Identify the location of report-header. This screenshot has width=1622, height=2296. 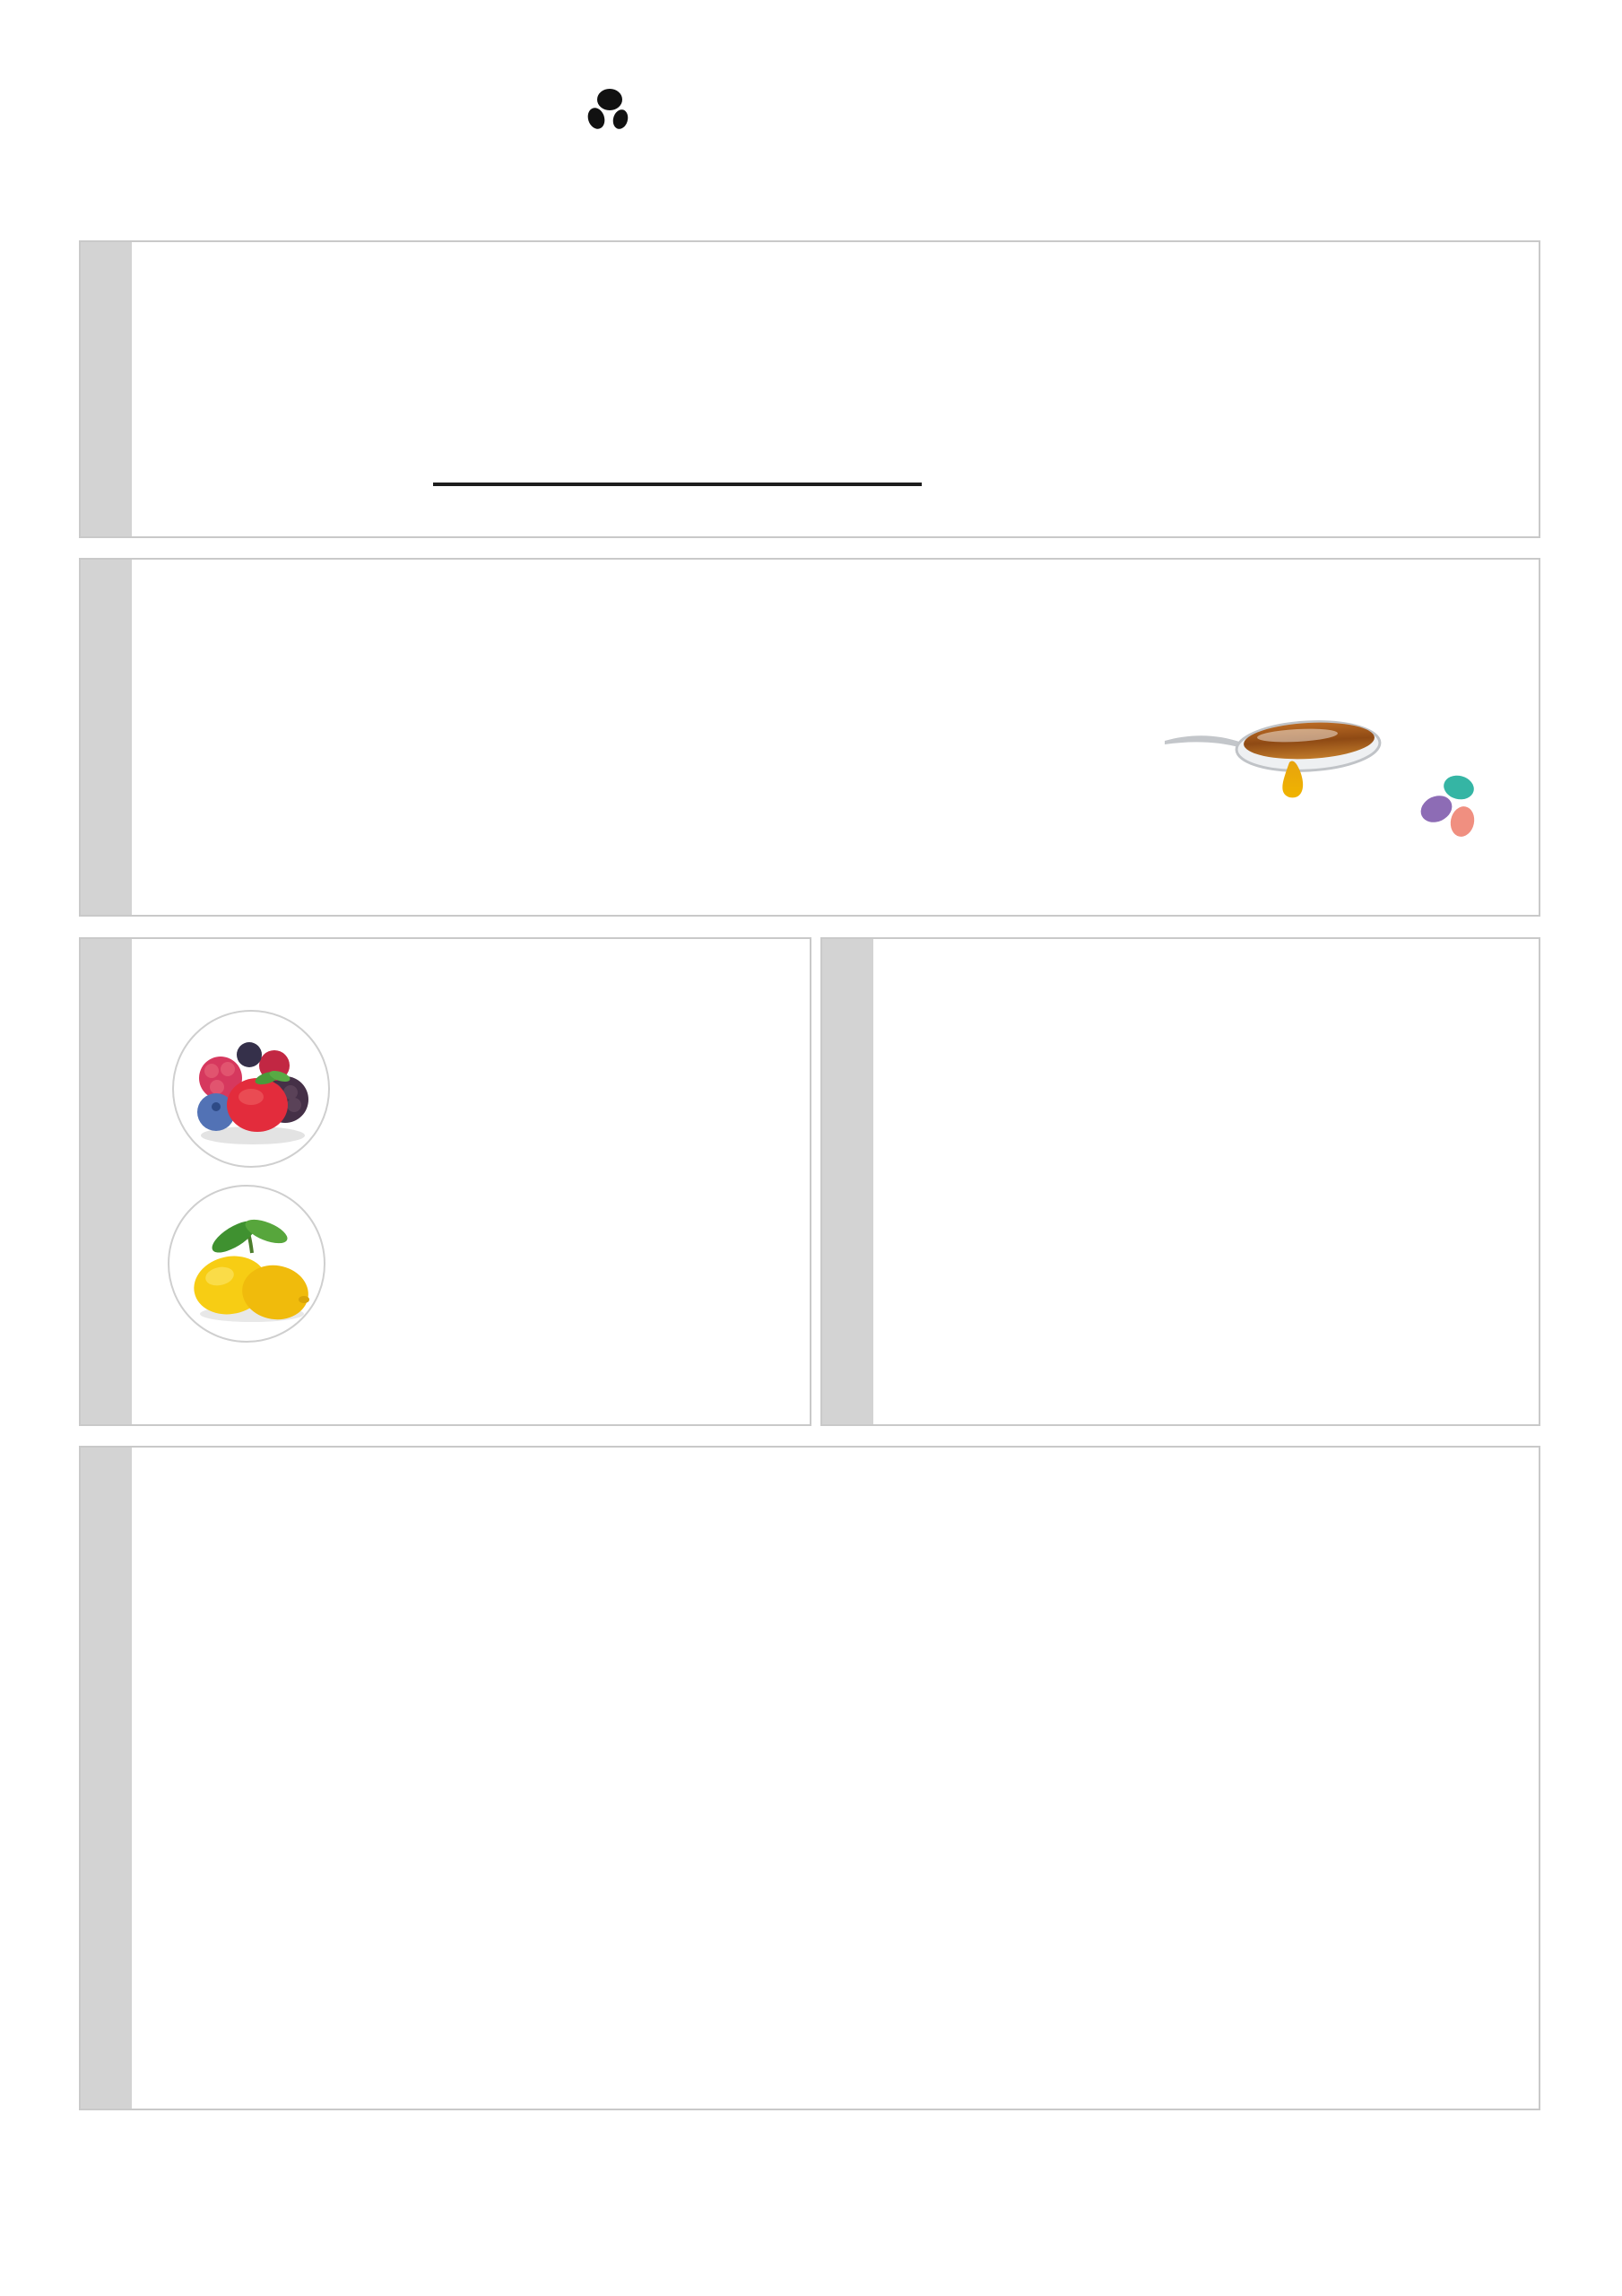
(809, 88).